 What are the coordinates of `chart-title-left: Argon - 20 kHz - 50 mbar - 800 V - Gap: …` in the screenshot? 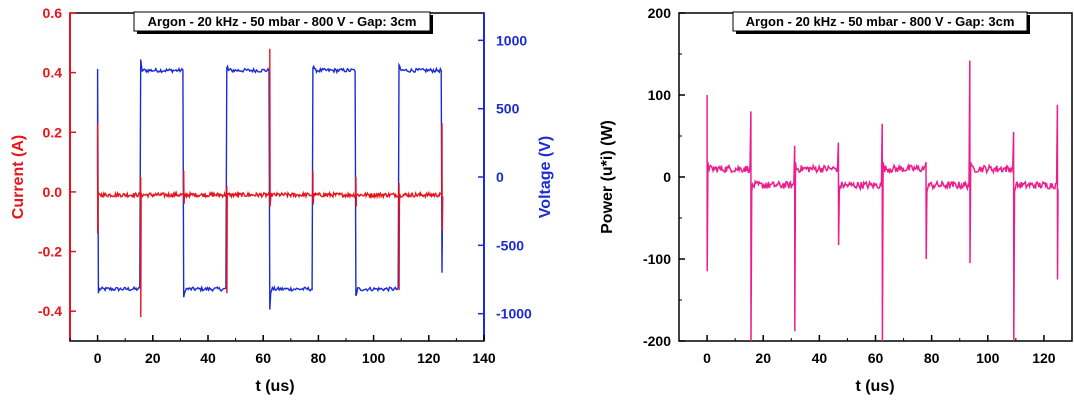 It's located at (282, 21).